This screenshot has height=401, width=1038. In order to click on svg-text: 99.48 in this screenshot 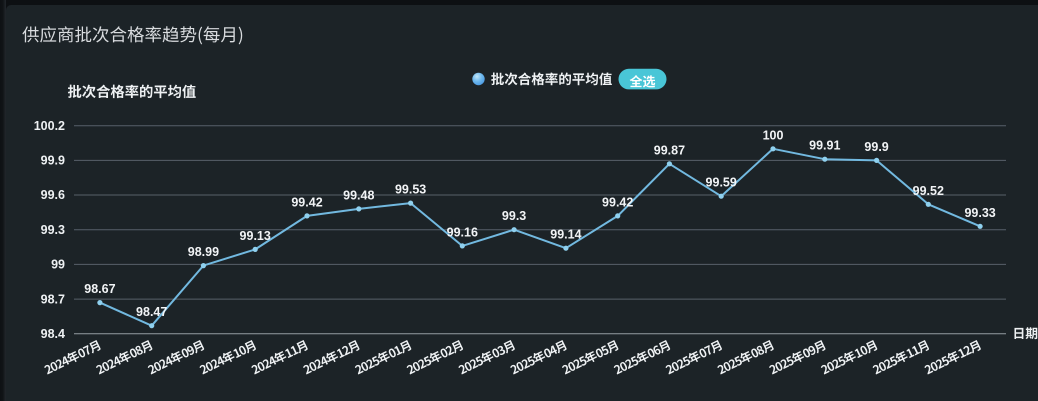, I will do `click(358, 195)`.